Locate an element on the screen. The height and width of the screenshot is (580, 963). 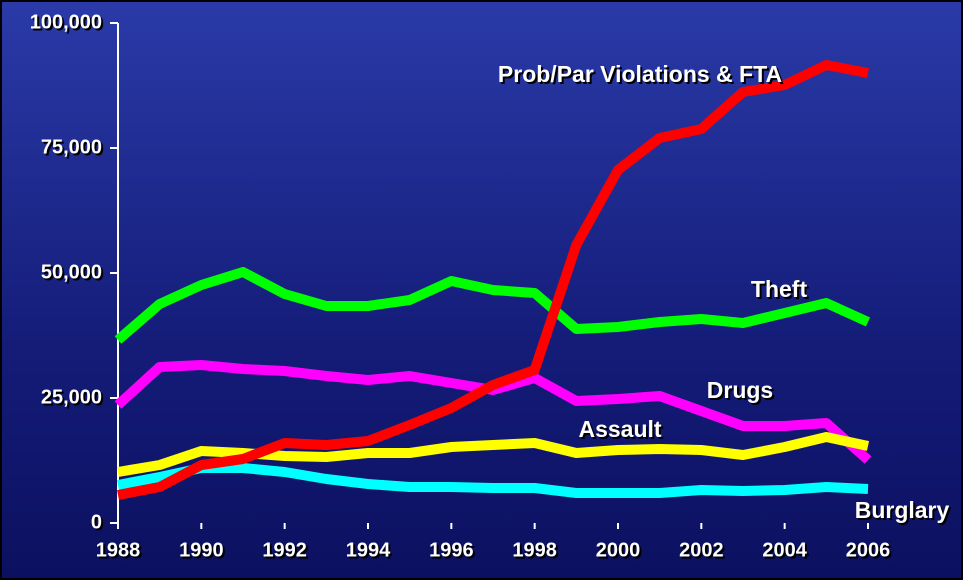
series-label: Prob/Par Violations & FTA is located at coordinates (640, 74).